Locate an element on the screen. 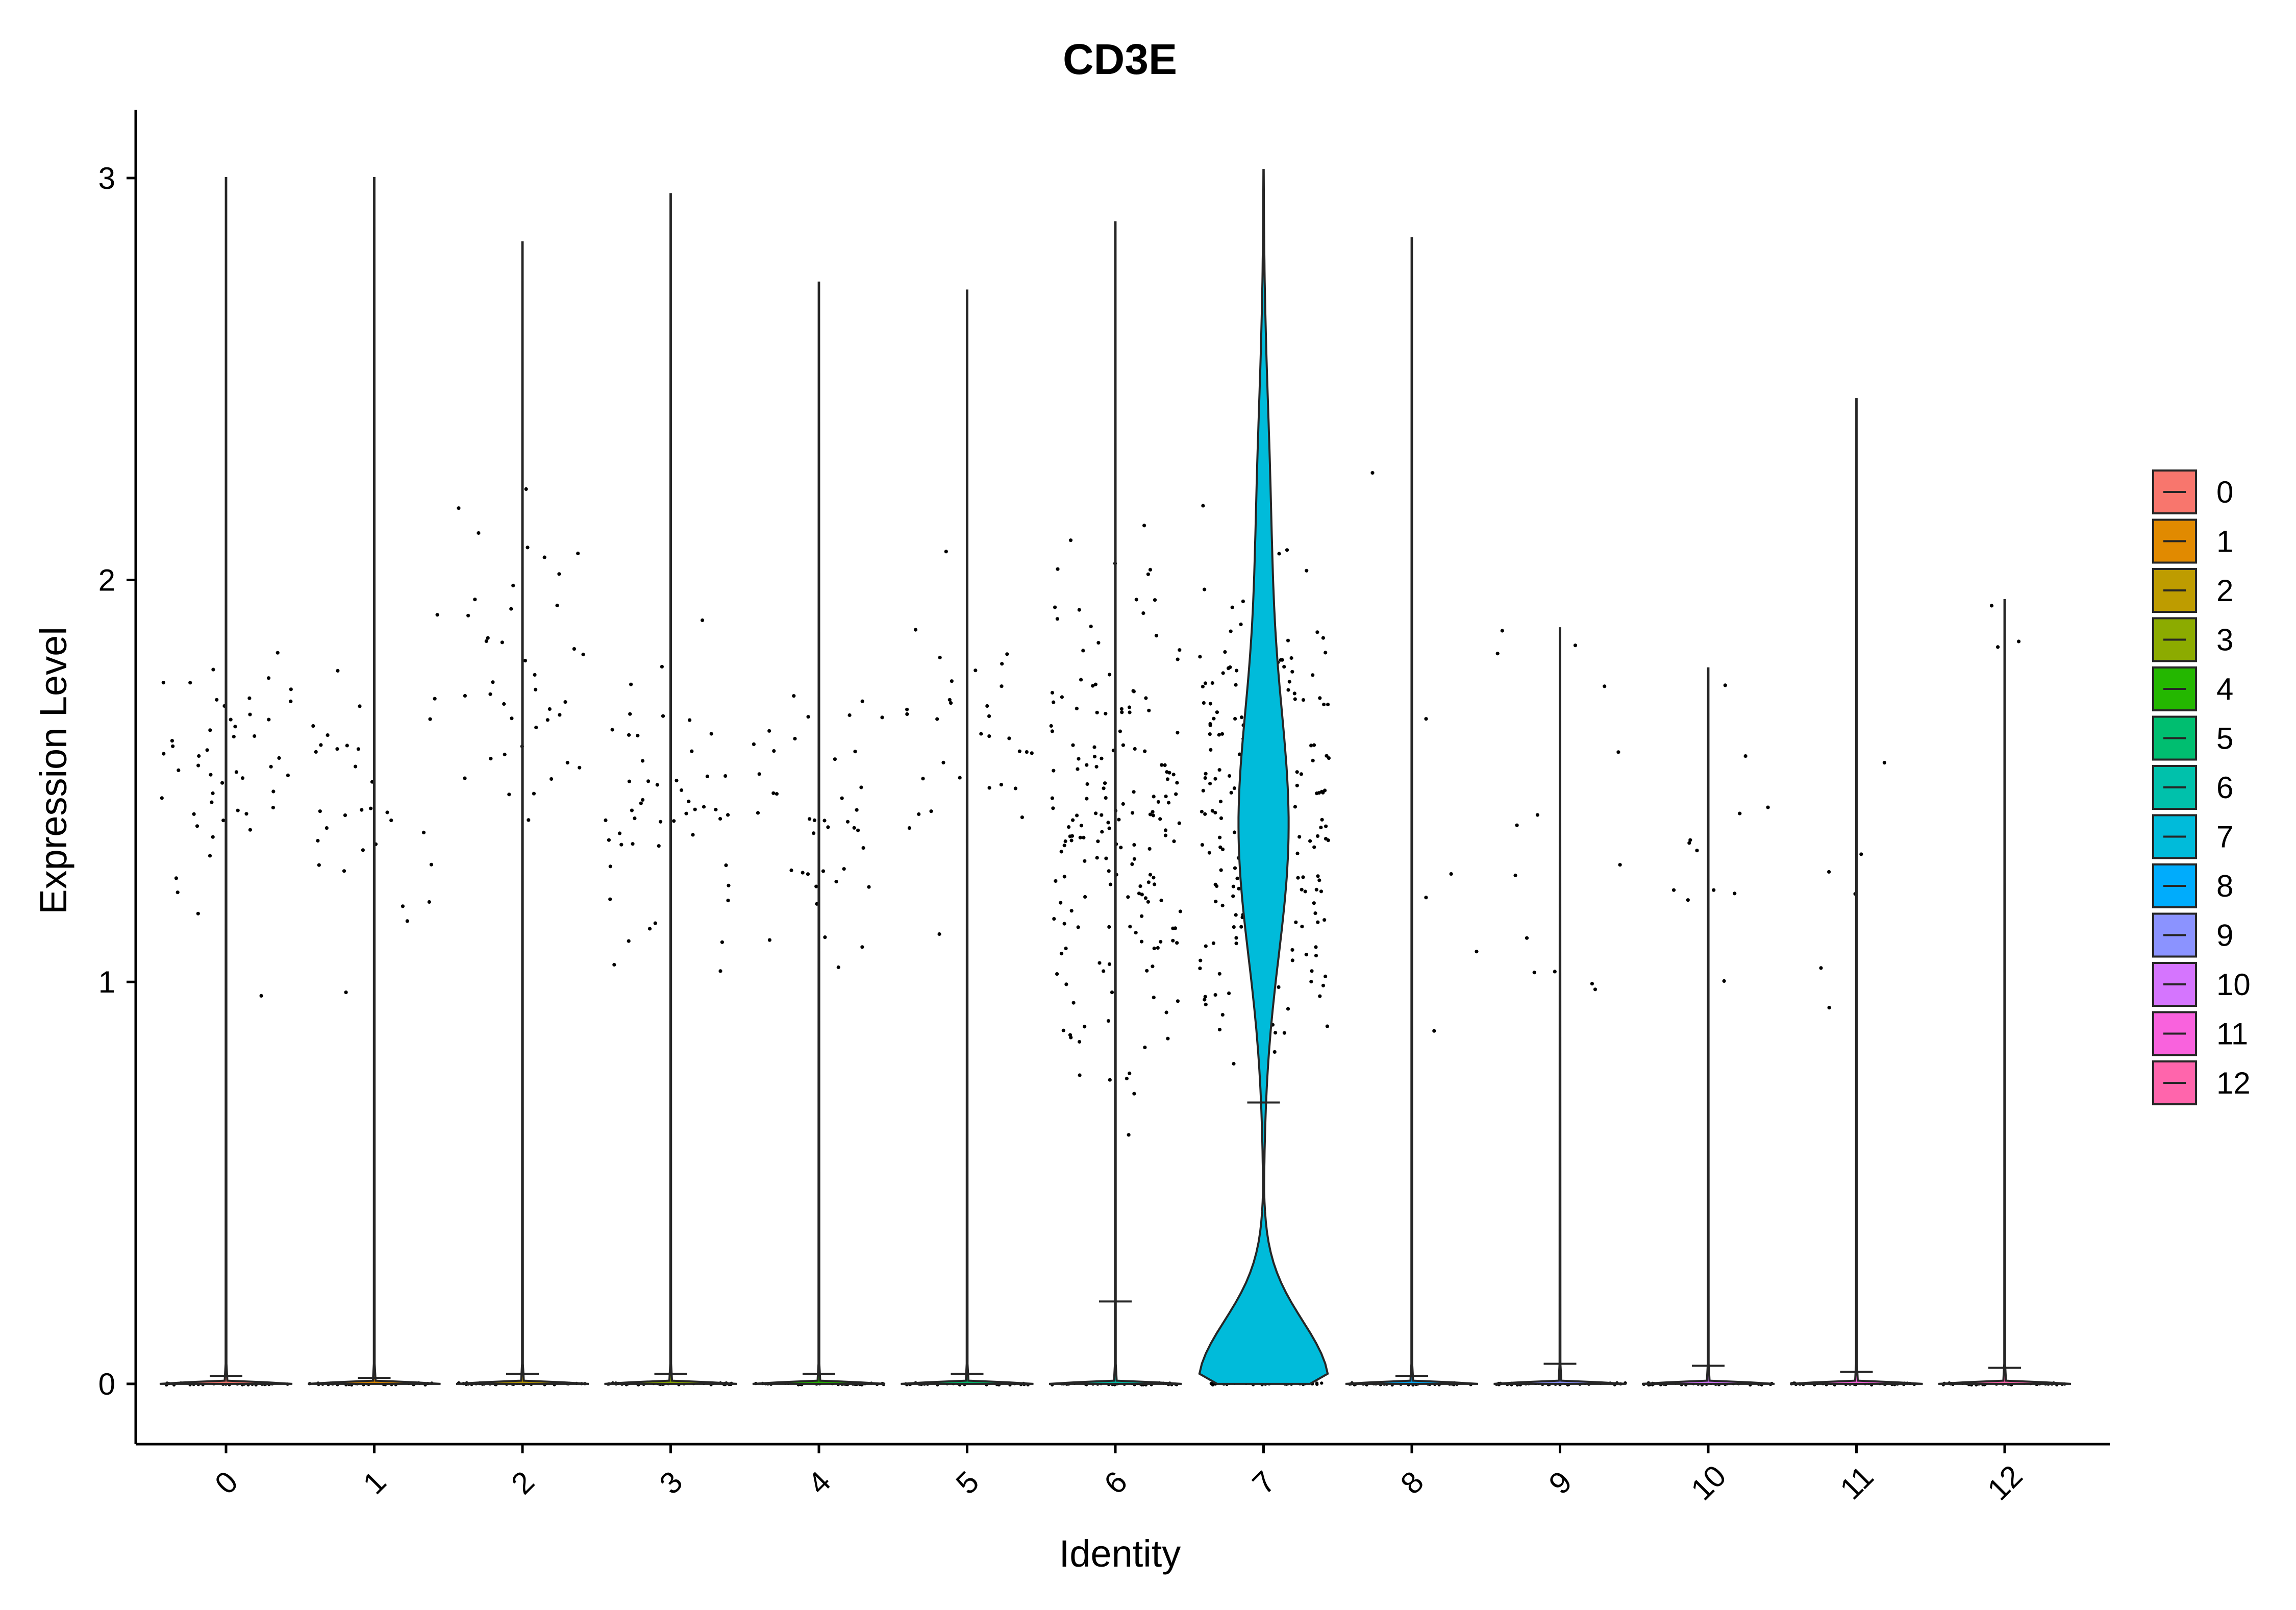  x-tick-label-8: 8 is located at coordinates (1412, 1483).